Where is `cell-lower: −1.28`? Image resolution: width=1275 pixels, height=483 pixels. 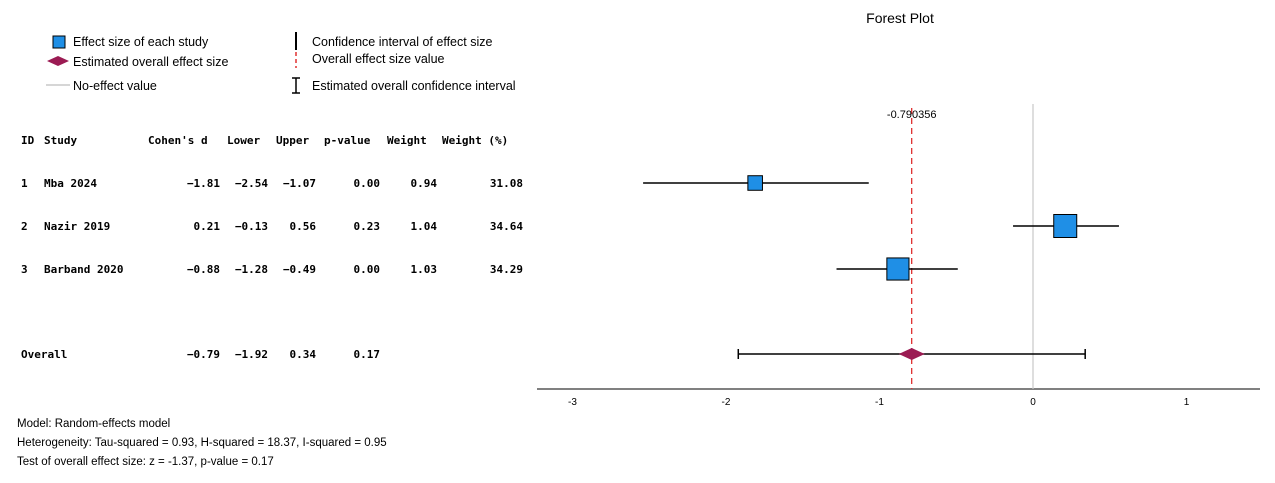
cell-lower: −1.28 is located at coordinates (251, 269).